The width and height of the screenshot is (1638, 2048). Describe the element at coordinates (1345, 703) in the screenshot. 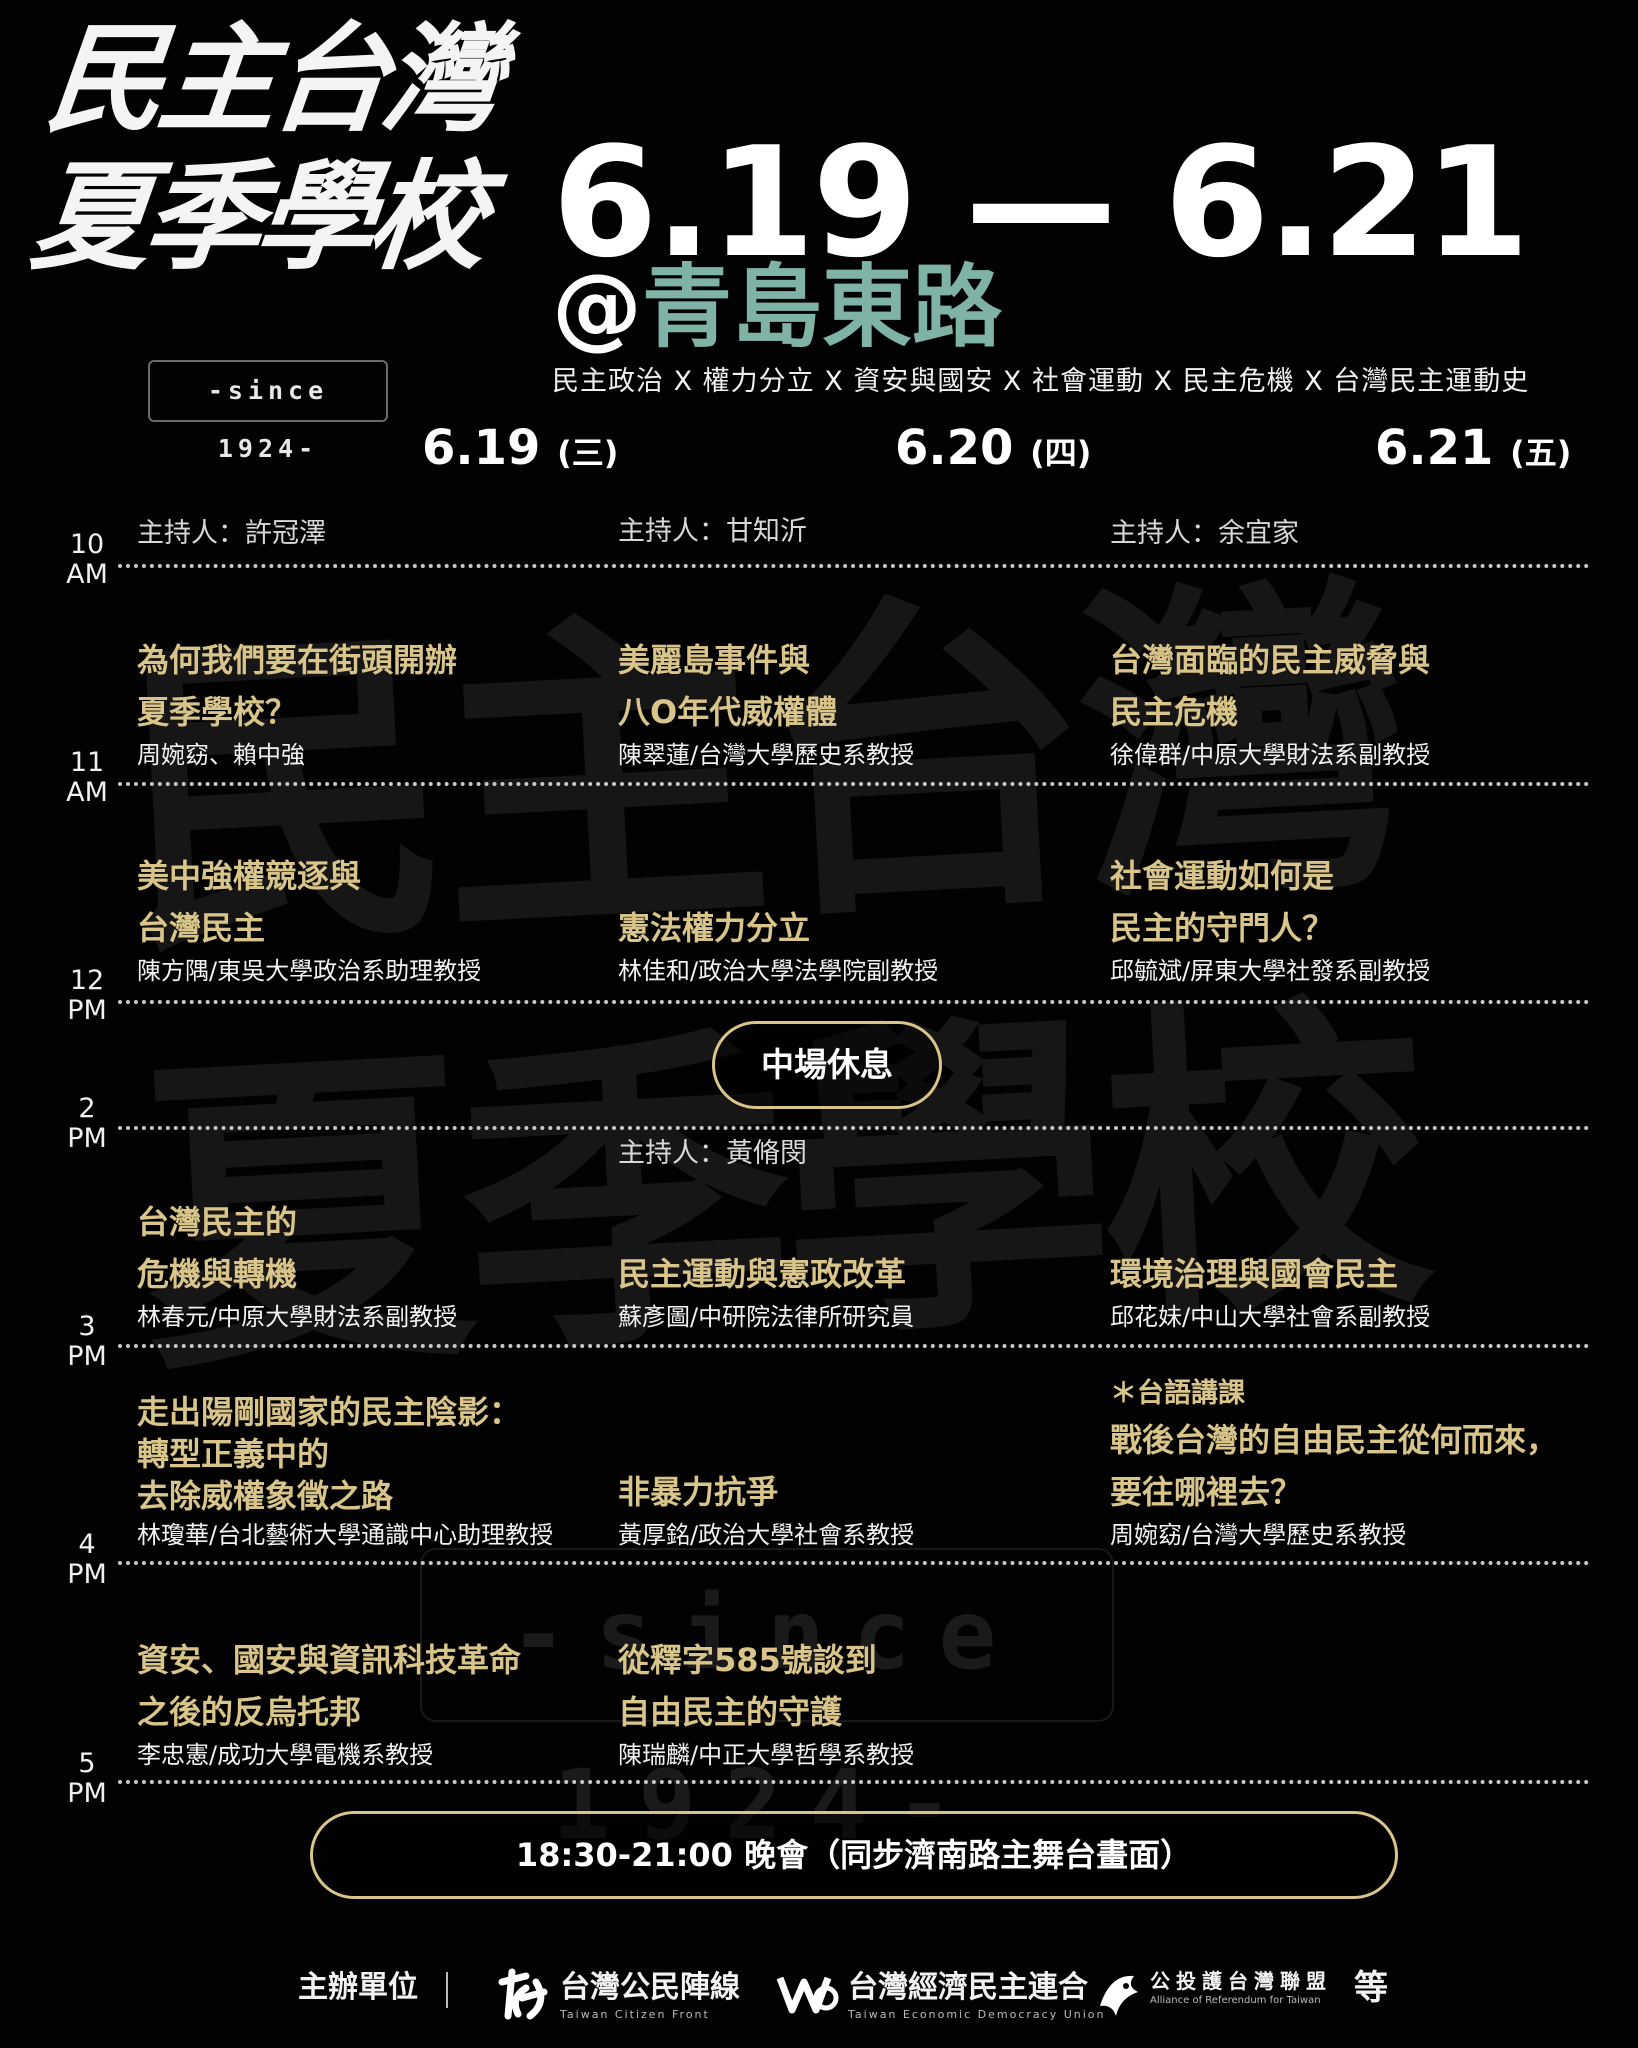

I see `session-card: 台灣面臨的民主威脅與 民主危機 徐偉群/中原大學財法系副教授` at that location.